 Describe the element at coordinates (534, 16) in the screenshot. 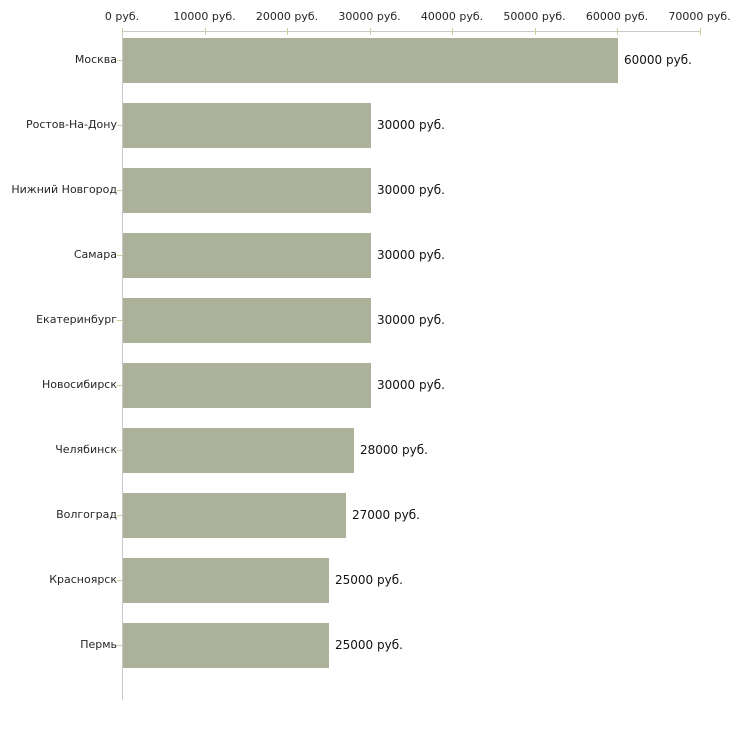

I see `x-tick-label: 50000 руб.` at that location.